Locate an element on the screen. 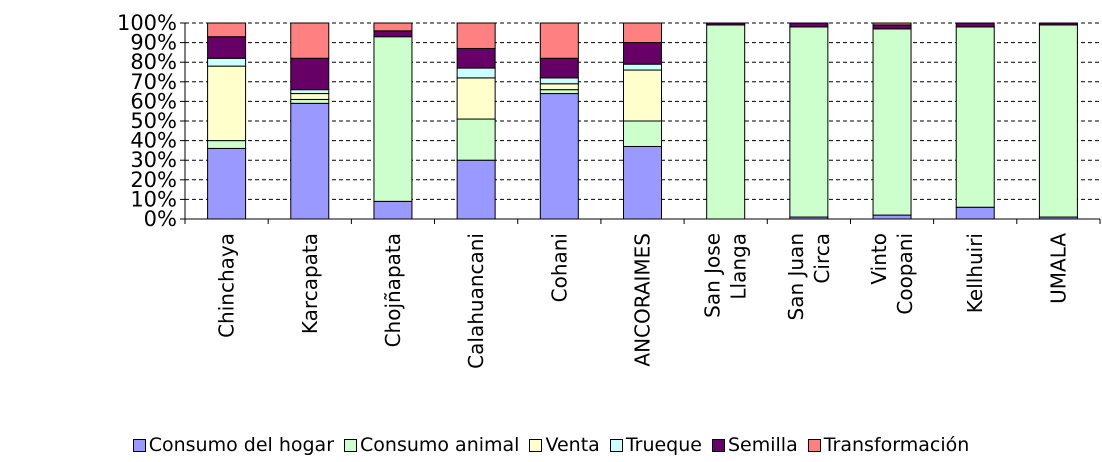  legend-item: Semilla is located at coordinates (754, 445).